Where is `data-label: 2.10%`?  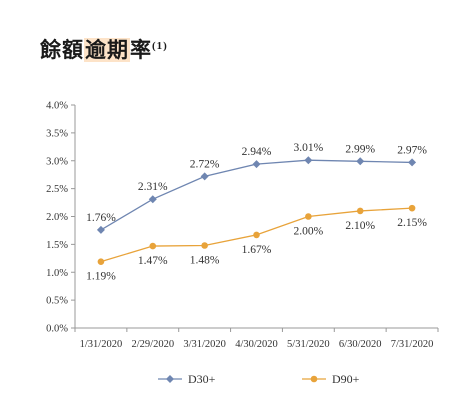
data-label: 2.10% is located at coordinates (360, 226).